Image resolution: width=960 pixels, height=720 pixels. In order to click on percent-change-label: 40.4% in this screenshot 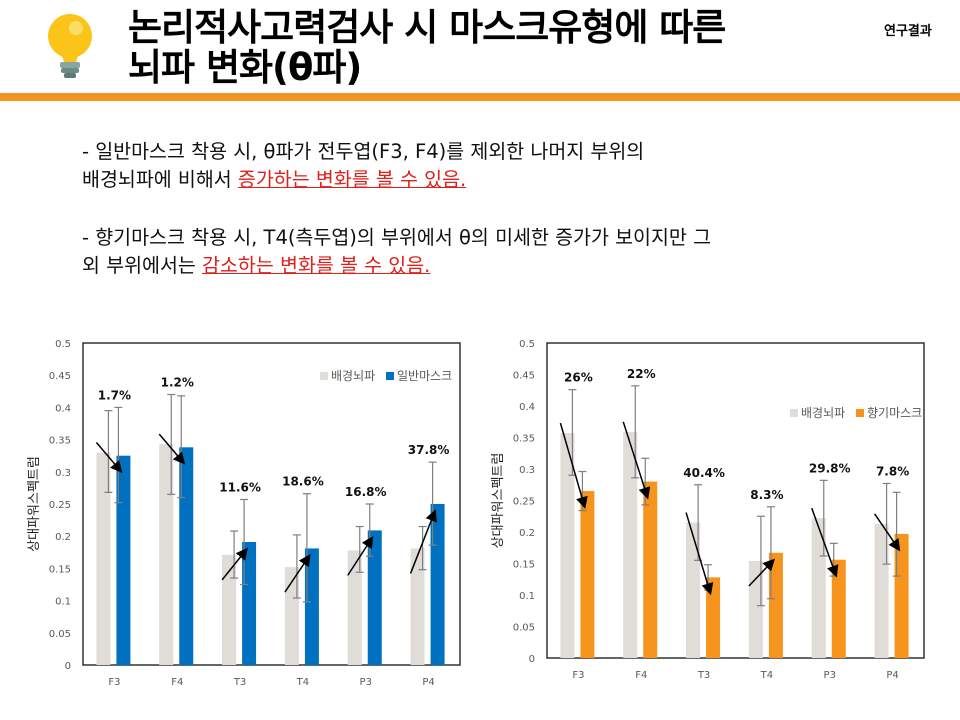, I will do `click(704, 473)`.